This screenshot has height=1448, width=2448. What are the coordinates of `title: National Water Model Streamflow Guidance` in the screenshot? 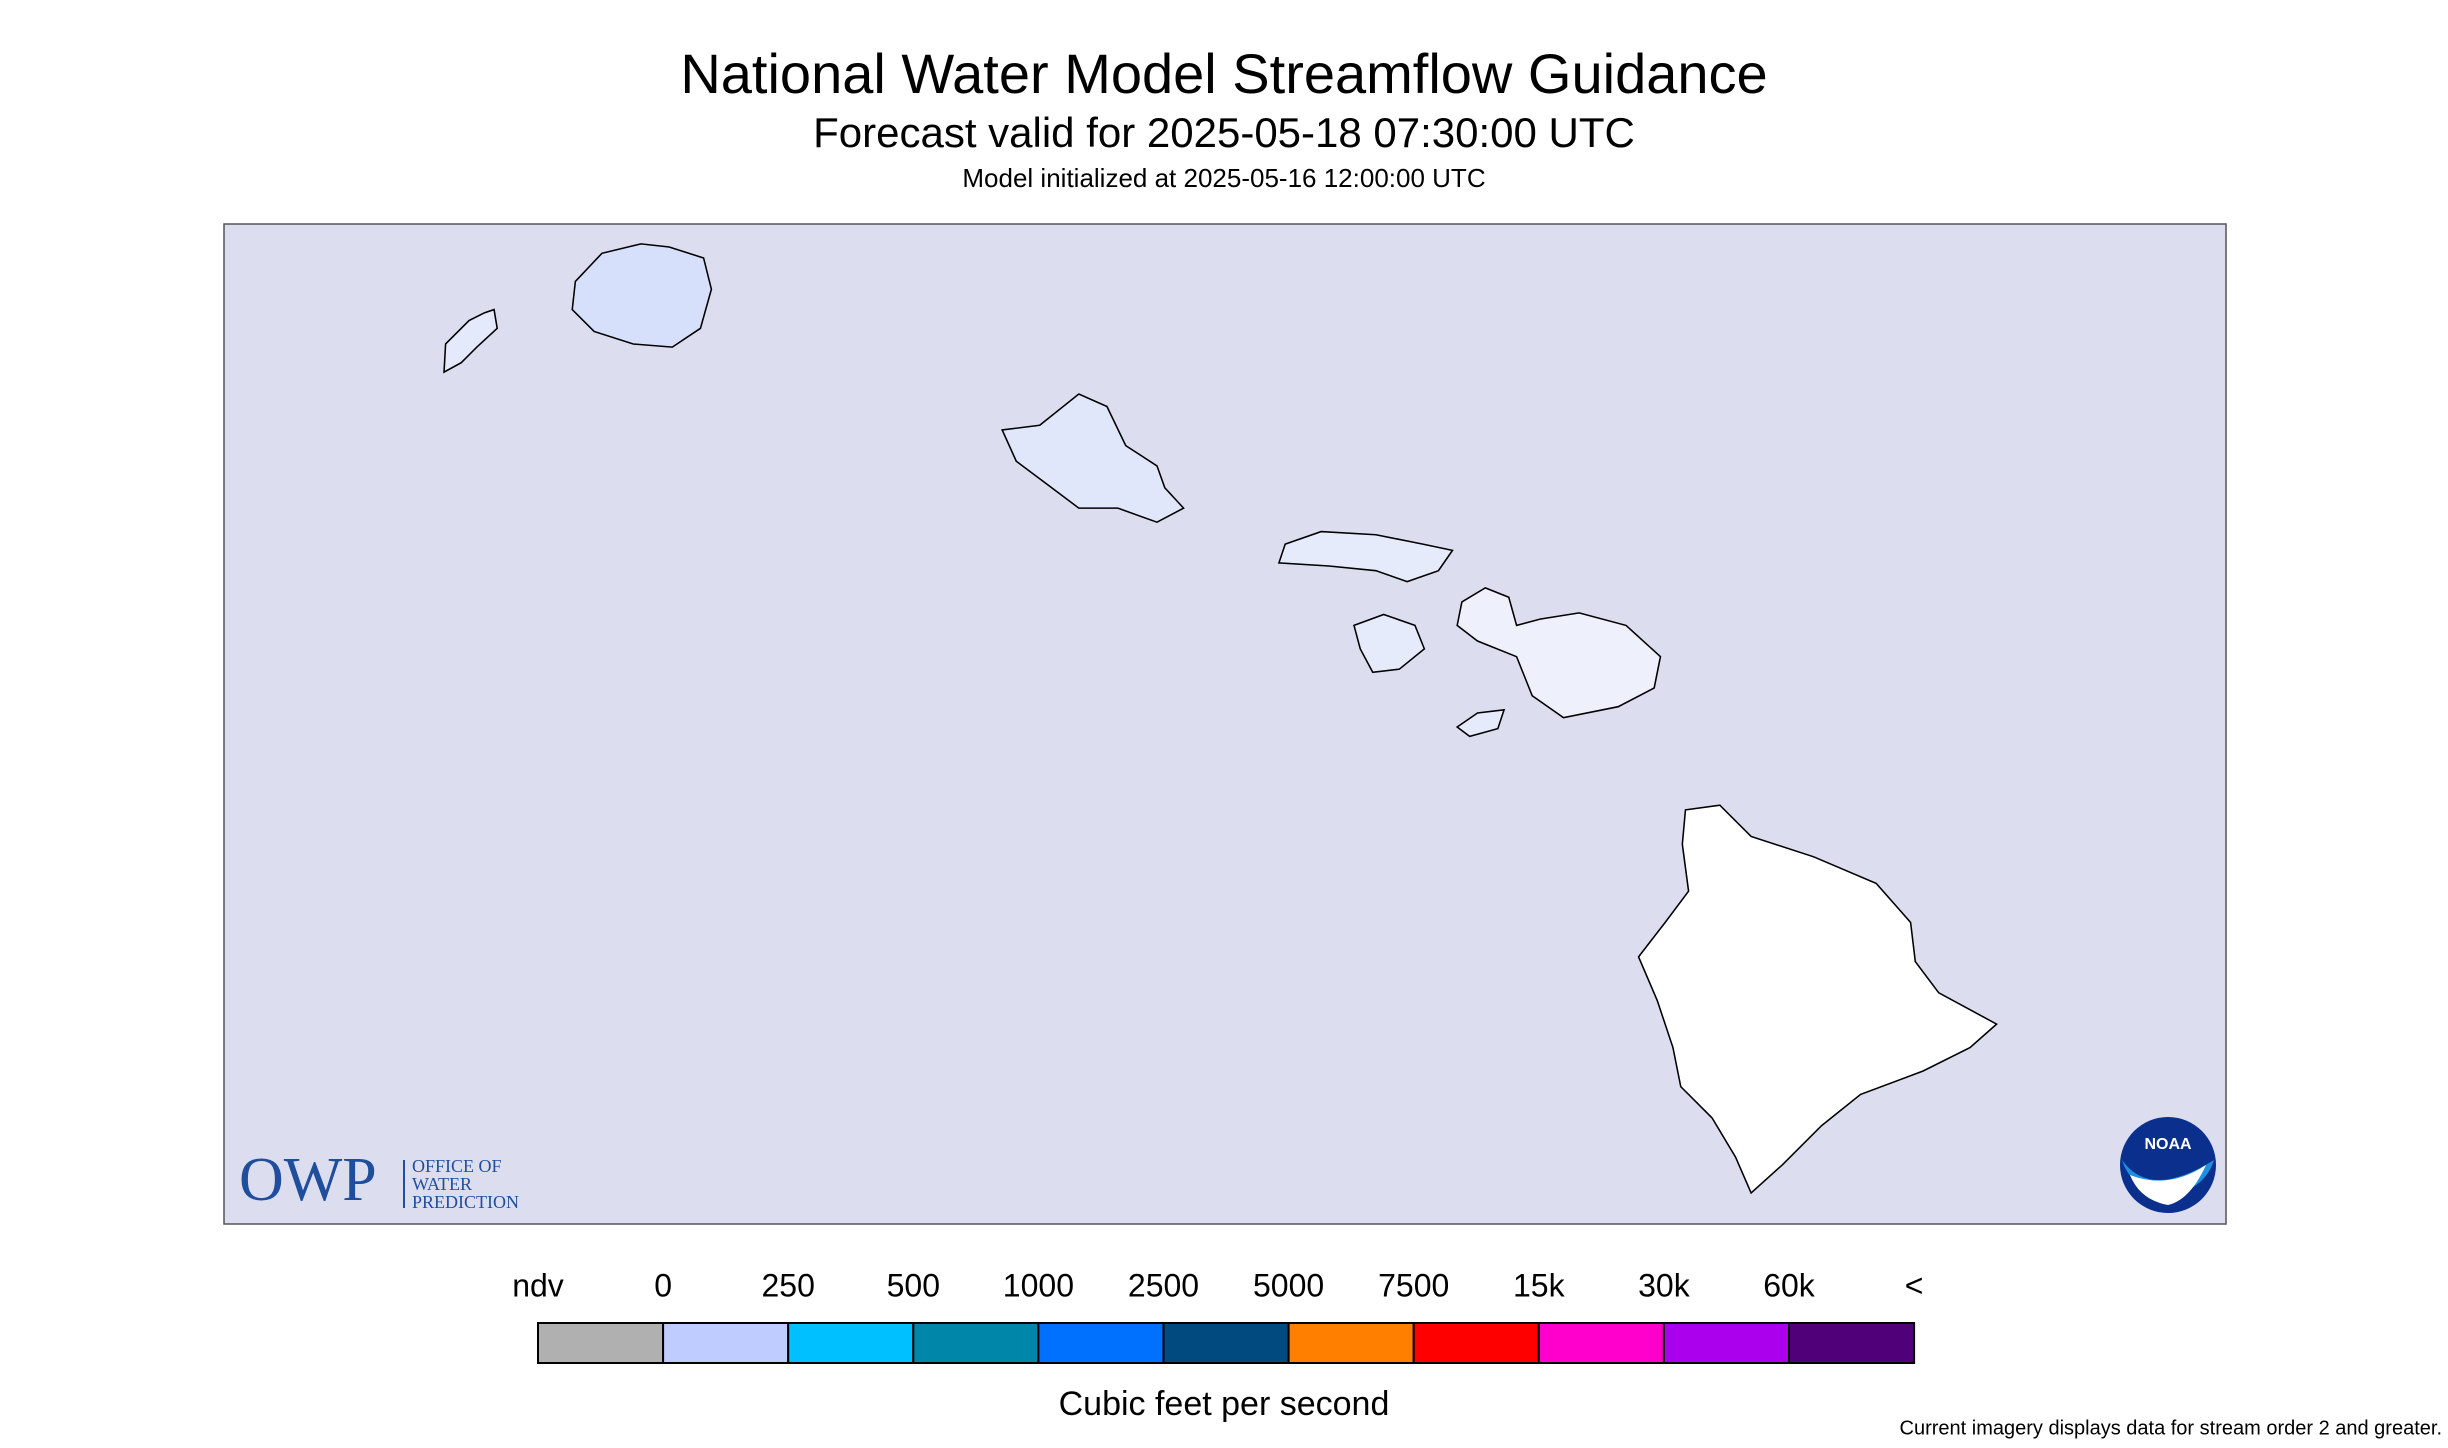 It's located at (1223, 73).